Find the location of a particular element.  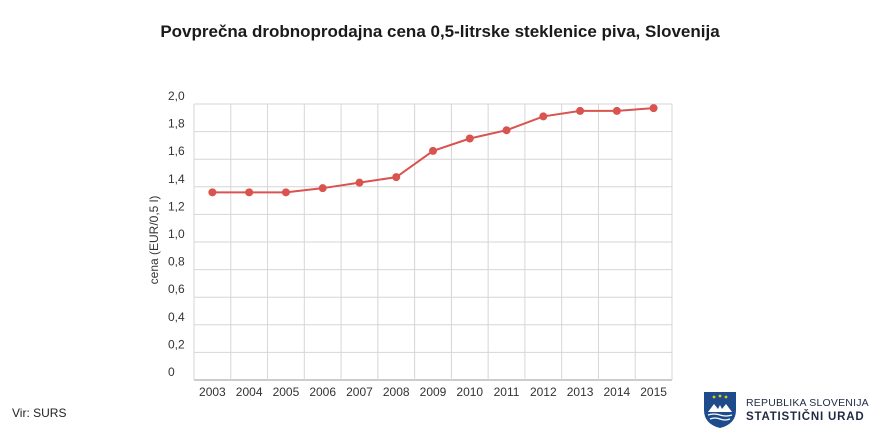

x-tick-label: 2005 is located at coordinates (286, 392).